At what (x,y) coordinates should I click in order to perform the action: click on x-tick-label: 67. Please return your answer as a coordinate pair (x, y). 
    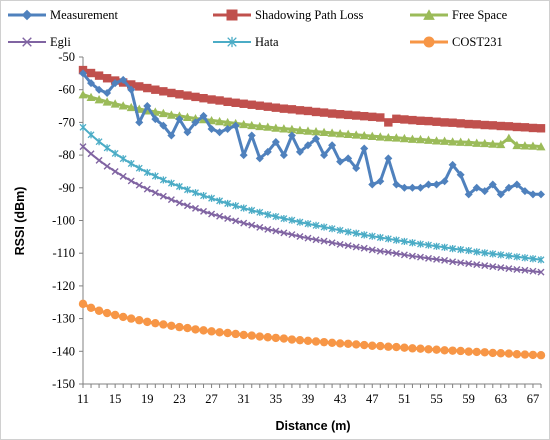
    Looking at the image, I should click on (533, 399).